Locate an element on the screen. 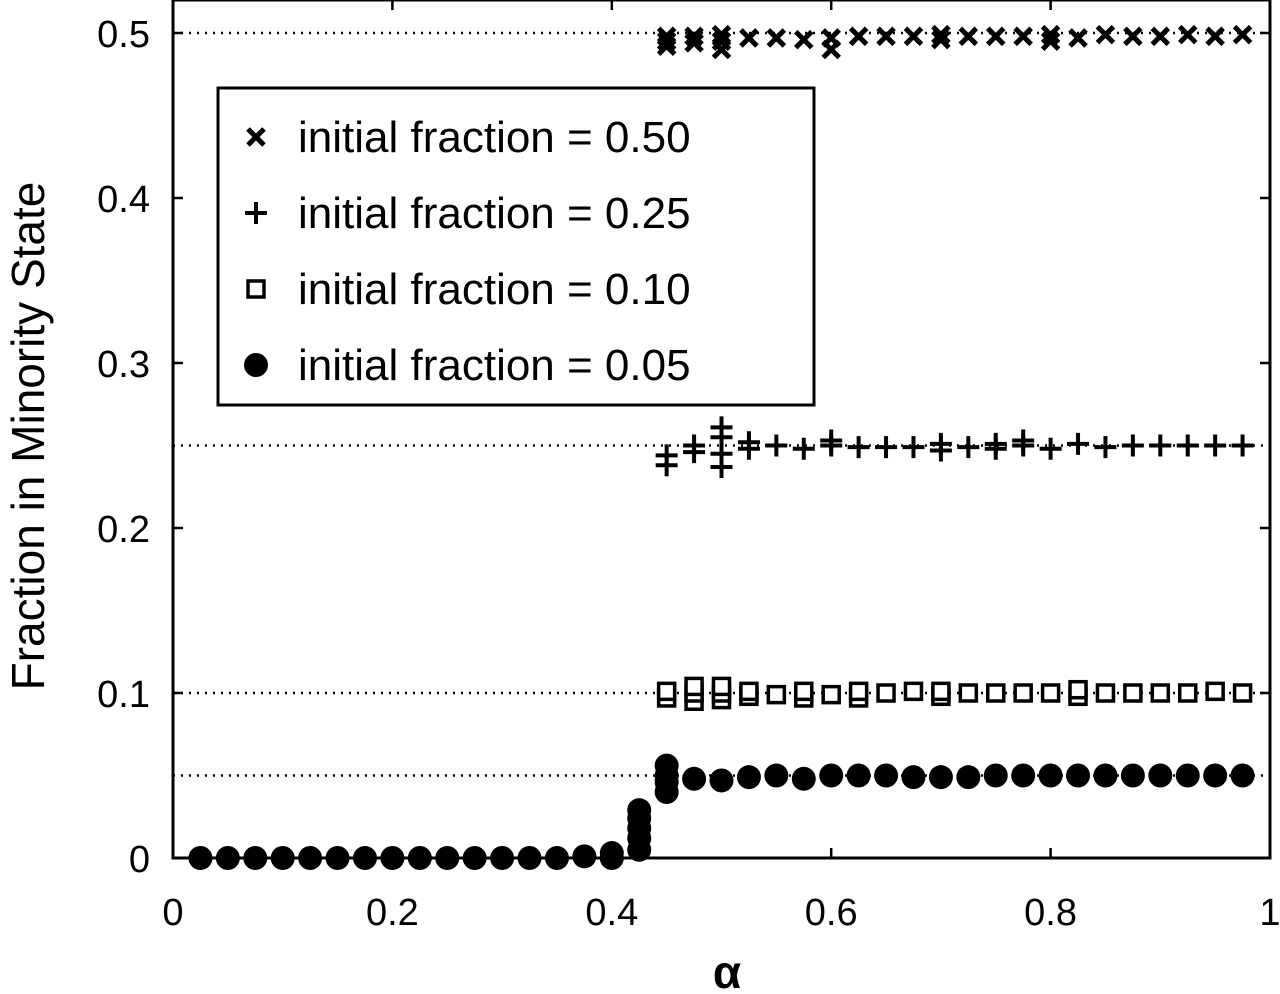 The image size is (1280, 994). y-tick-label-3: 0.3 is located at coordinates (123, 365).